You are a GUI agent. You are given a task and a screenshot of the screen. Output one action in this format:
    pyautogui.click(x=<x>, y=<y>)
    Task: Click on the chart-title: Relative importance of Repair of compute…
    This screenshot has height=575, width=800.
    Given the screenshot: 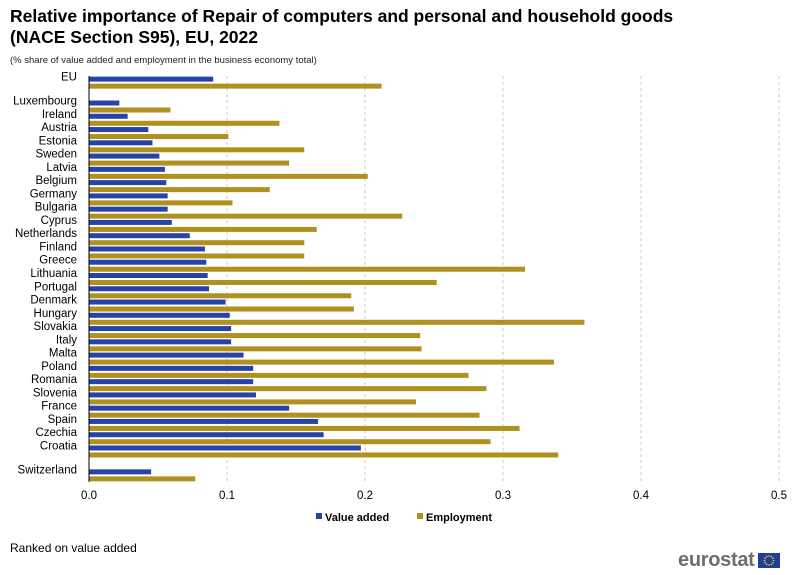 What is the action you would take?
    pyautogui.click(x=342, y=26)
    